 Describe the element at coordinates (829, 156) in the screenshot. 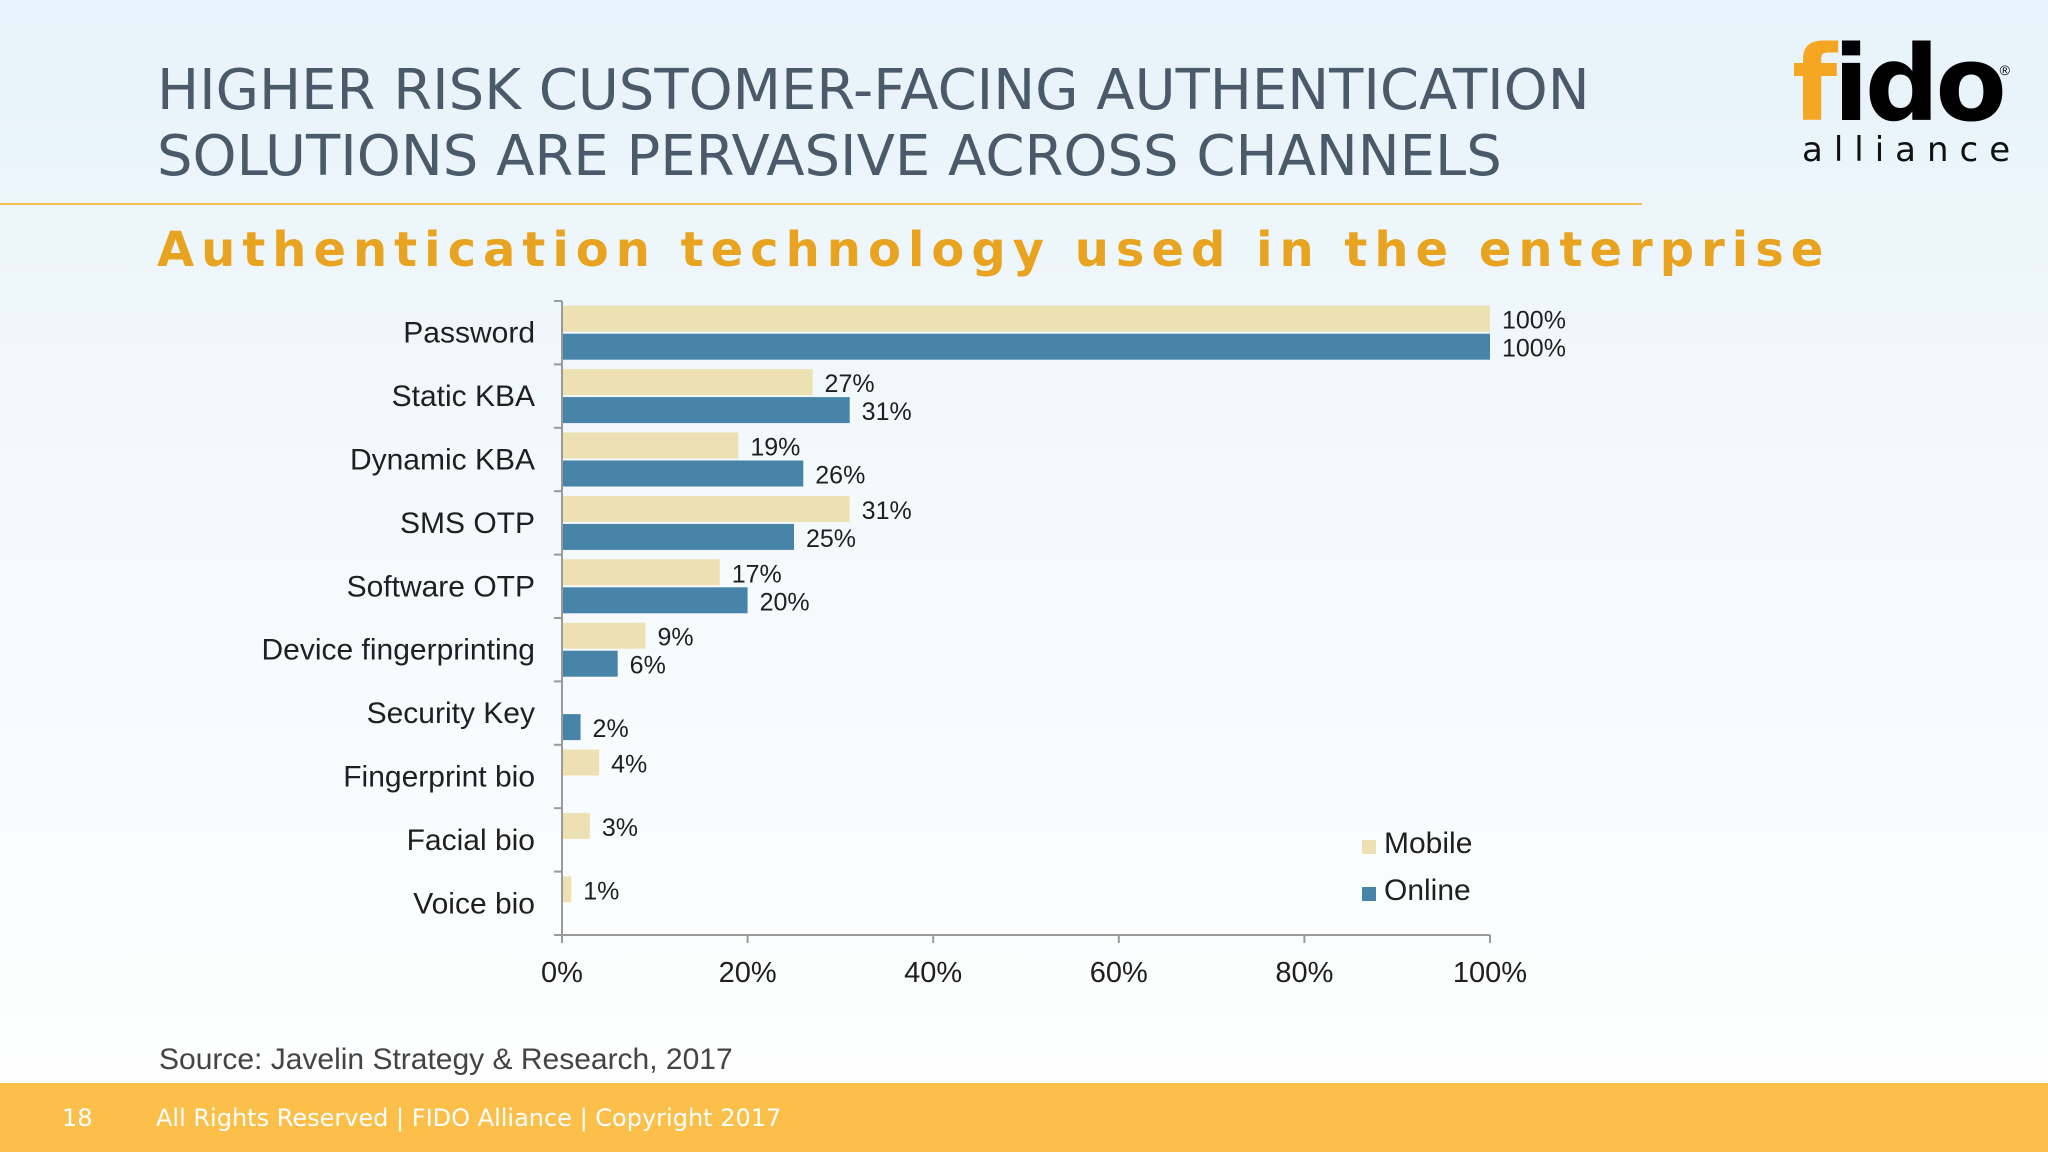

I see `slide-title-line-2: SOLUTIONS ARE PERVASIVE ACROSS CHANNELS` at that location.